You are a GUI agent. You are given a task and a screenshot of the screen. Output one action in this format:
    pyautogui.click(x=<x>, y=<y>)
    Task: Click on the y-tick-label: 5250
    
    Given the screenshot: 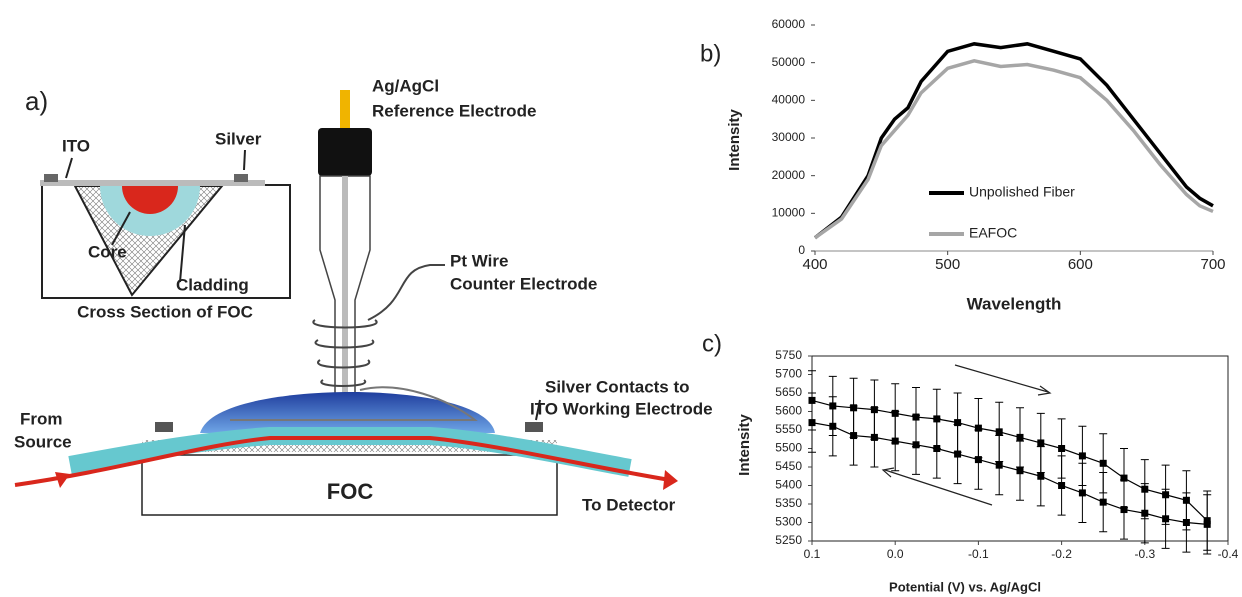 What is the action you would take?
    pyautogui.click(x=788, y=540)
    